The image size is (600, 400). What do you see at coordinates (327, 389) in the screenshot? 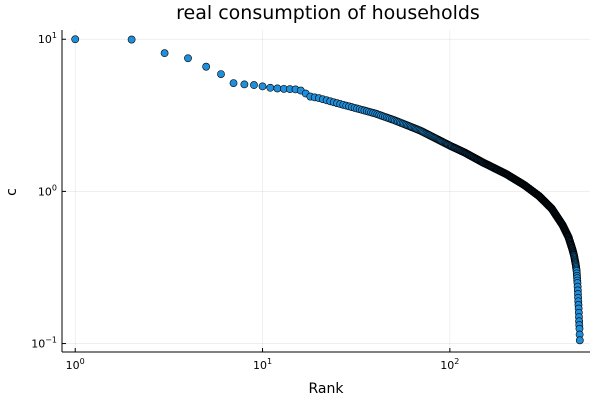
I see `x-axis-label: Rank` at bounding box center [327, 389].